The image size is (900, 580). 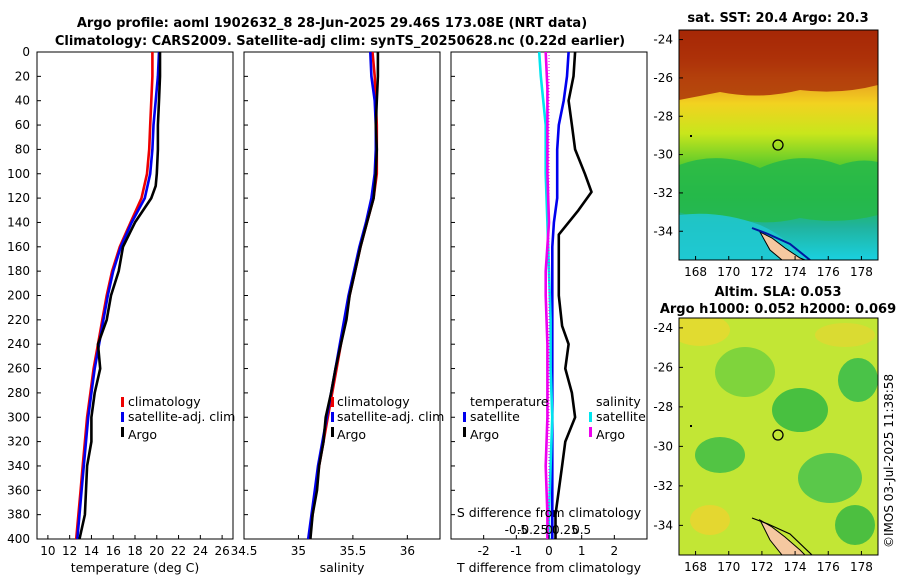 I want to click on x-tick-label: 35.5, so click(x=353, y=551).